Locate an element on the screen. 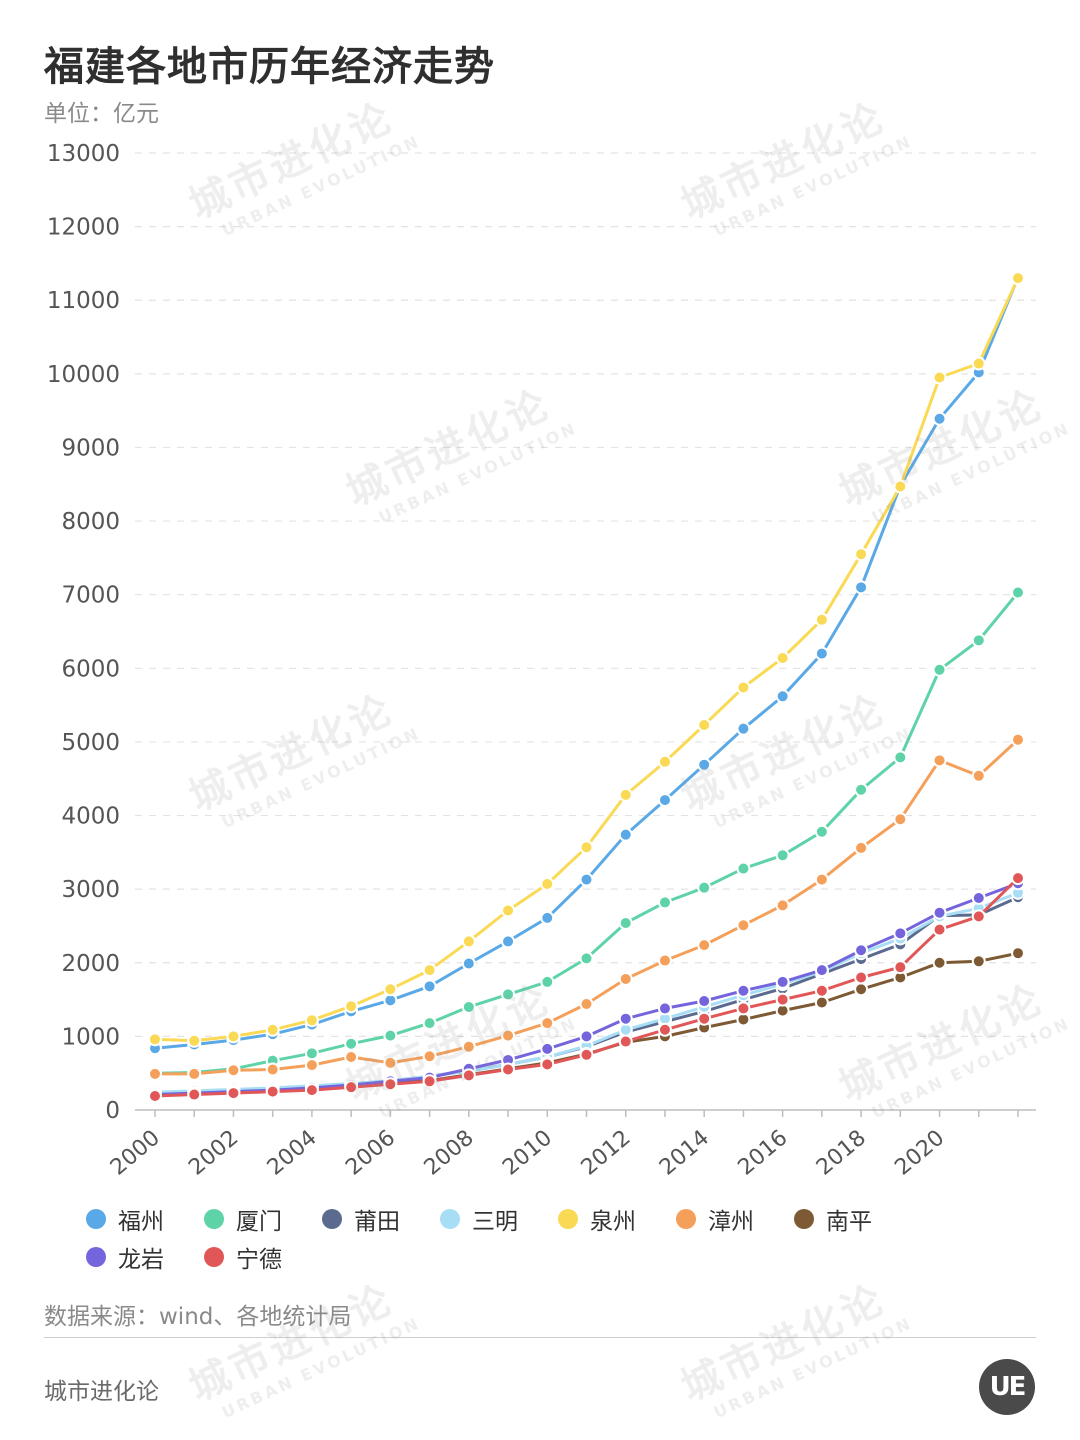  brand-name: 城市进化论 is located at coordinates (101, 1392).